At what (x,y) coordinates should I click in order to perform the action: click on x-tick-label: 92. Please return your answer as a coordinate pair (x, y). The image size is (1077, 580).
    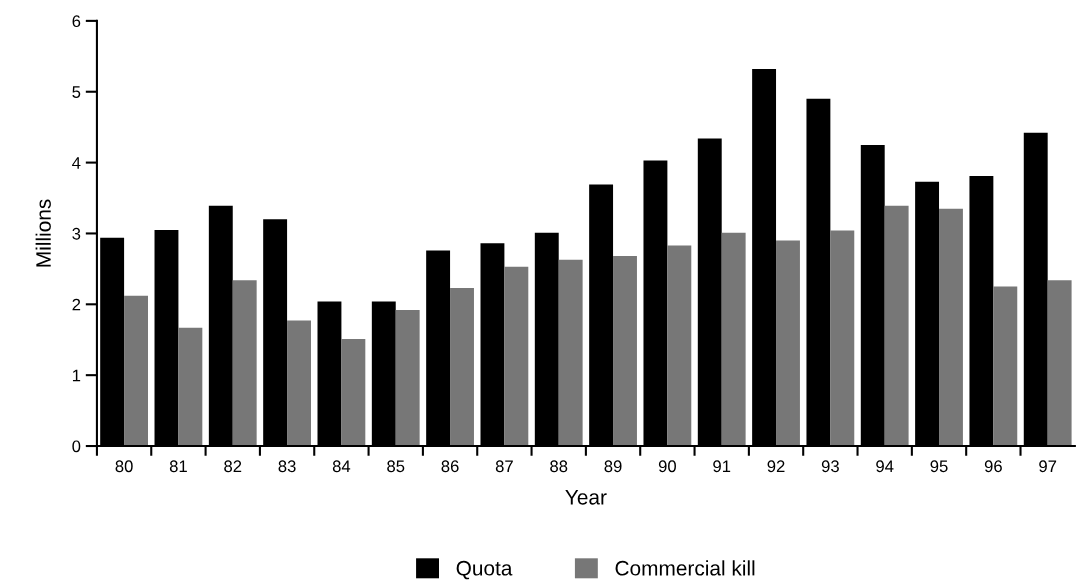
    Looking at the image, I should click on (776, 466).